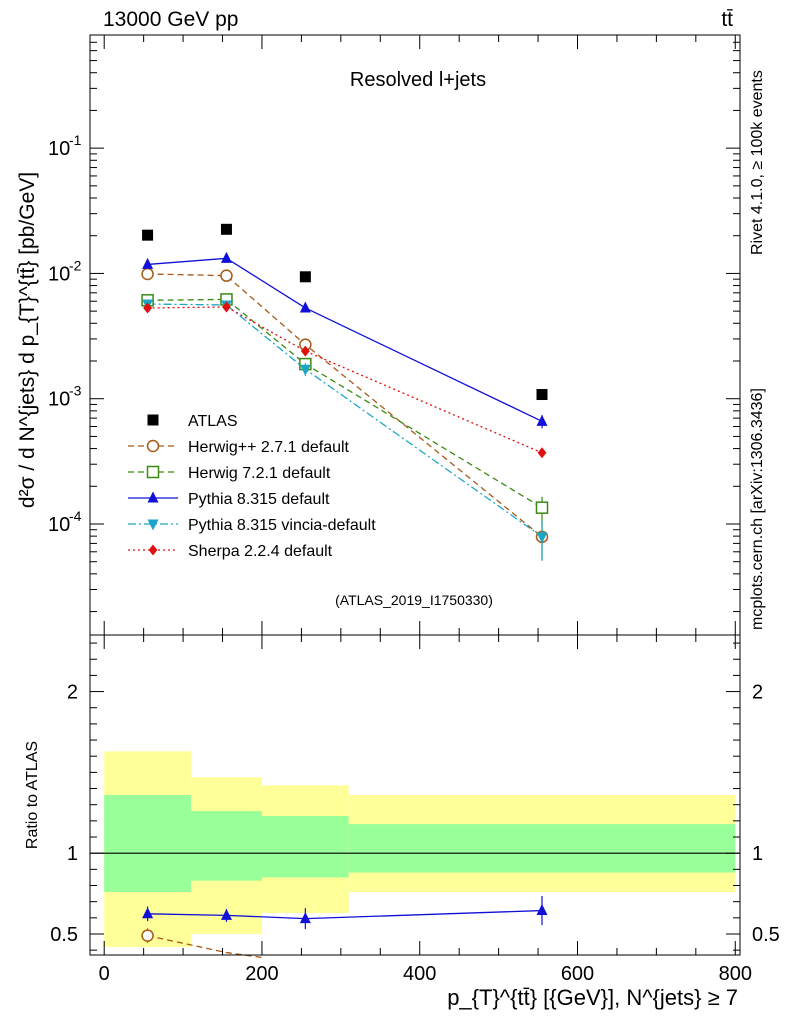 The height and width of the screenshot is (1024, 786). Describe the element at coordinates (104, 974) in the screenshot. I see `x-tick-label: 0` at that location.